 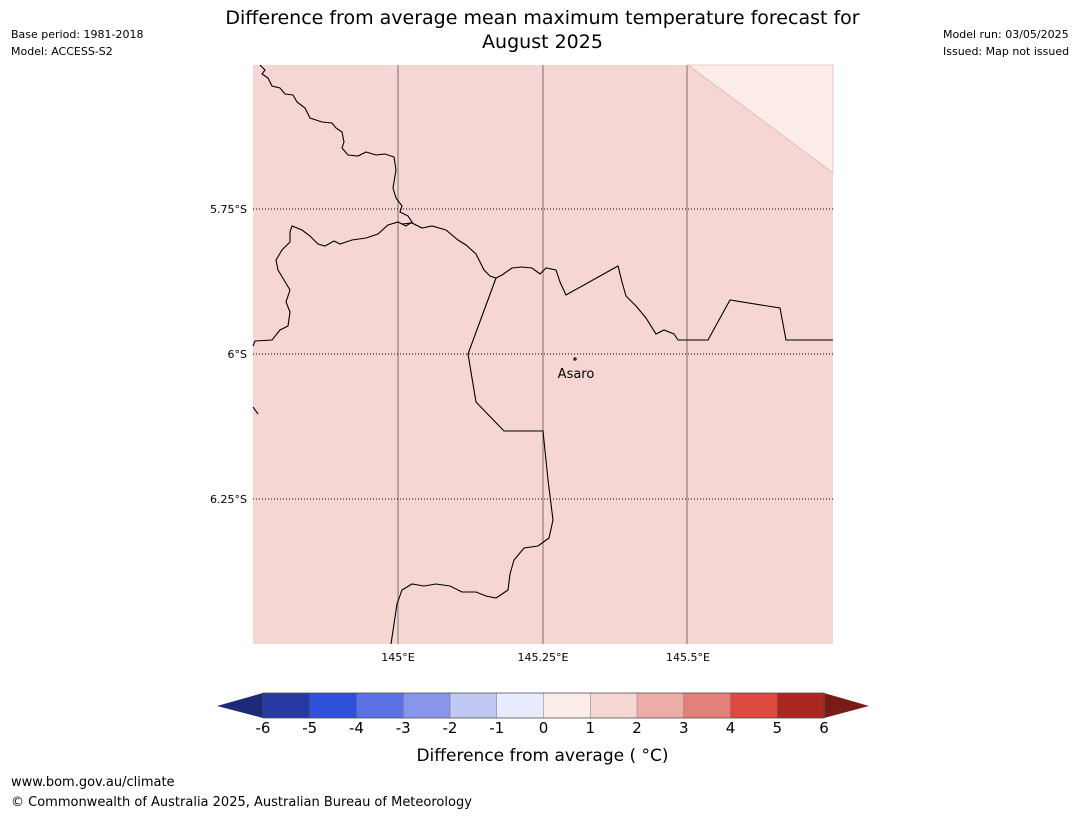 I want to click on asaro-location-dot, so click(x=575, y=359).